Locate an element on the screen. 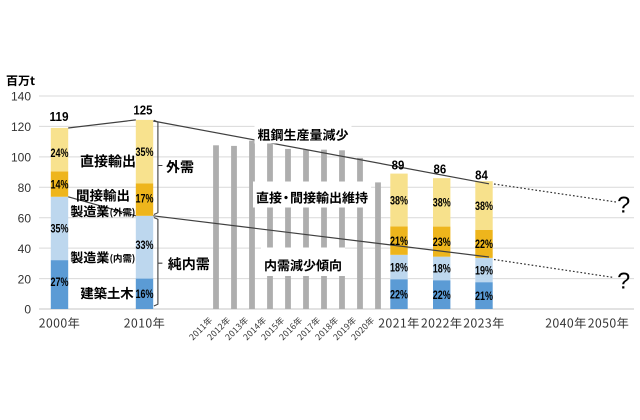  svg-text: 33% is located at coordinates (145, 245).